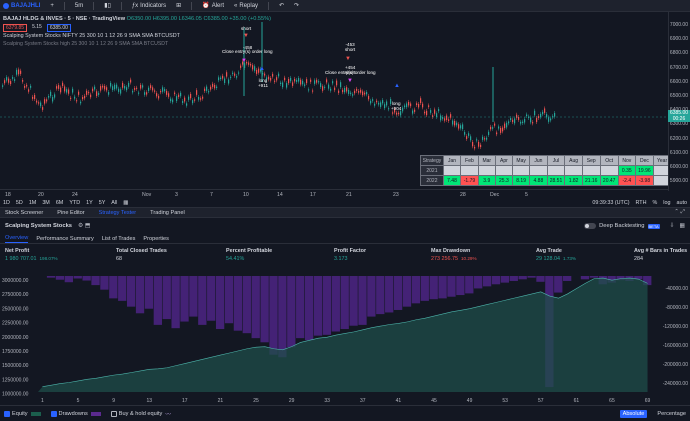 Image resolution: width=690 pixels, height=421 pixels. I want to click on metric-value: 3.173, so click(341, 259).